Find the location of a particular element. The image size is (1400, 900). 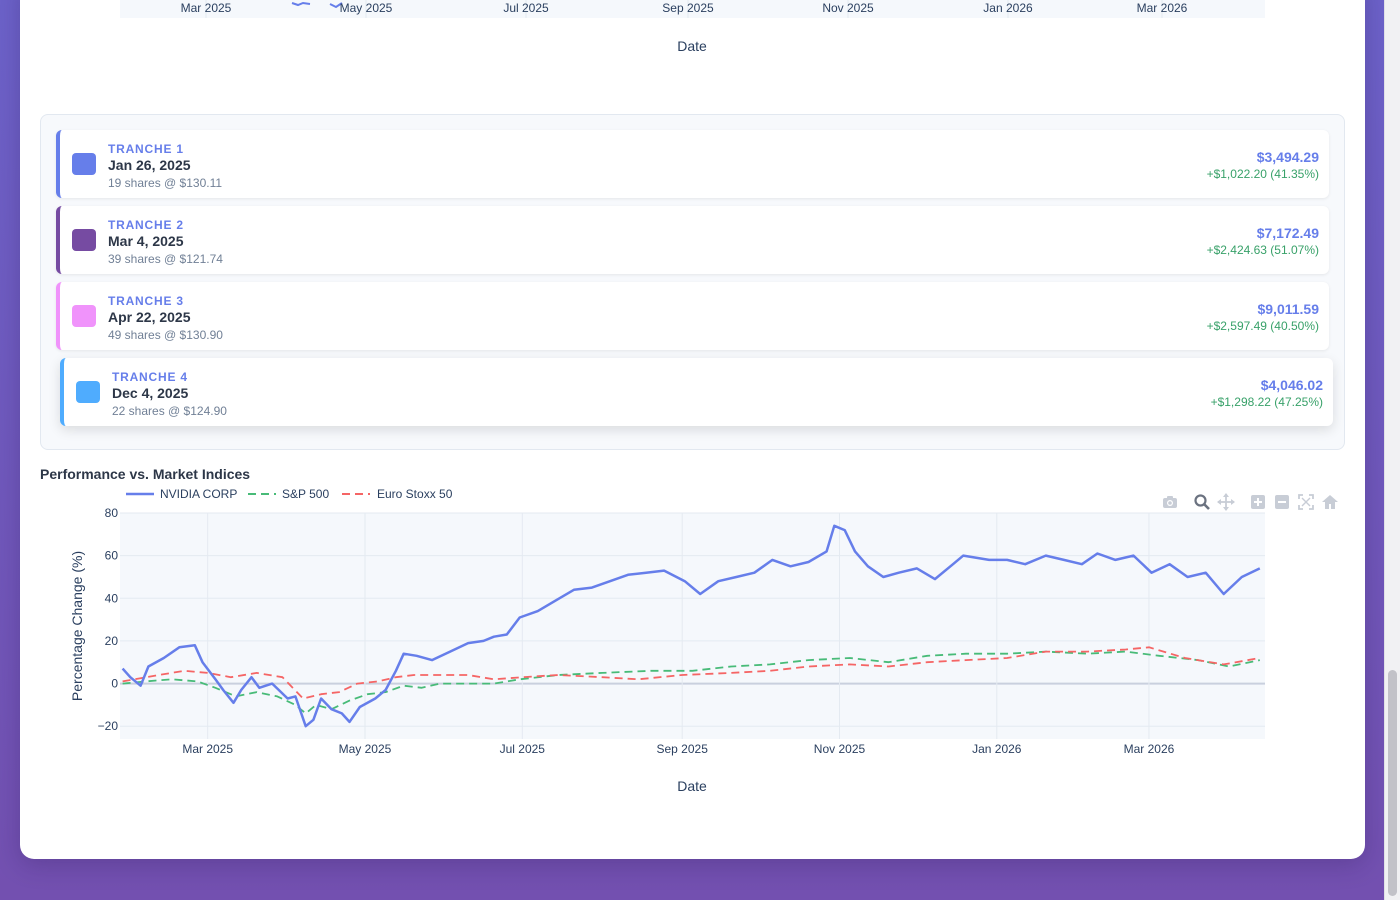

tranche-value: $3,494.29 is located at coordinates (1287, 157).